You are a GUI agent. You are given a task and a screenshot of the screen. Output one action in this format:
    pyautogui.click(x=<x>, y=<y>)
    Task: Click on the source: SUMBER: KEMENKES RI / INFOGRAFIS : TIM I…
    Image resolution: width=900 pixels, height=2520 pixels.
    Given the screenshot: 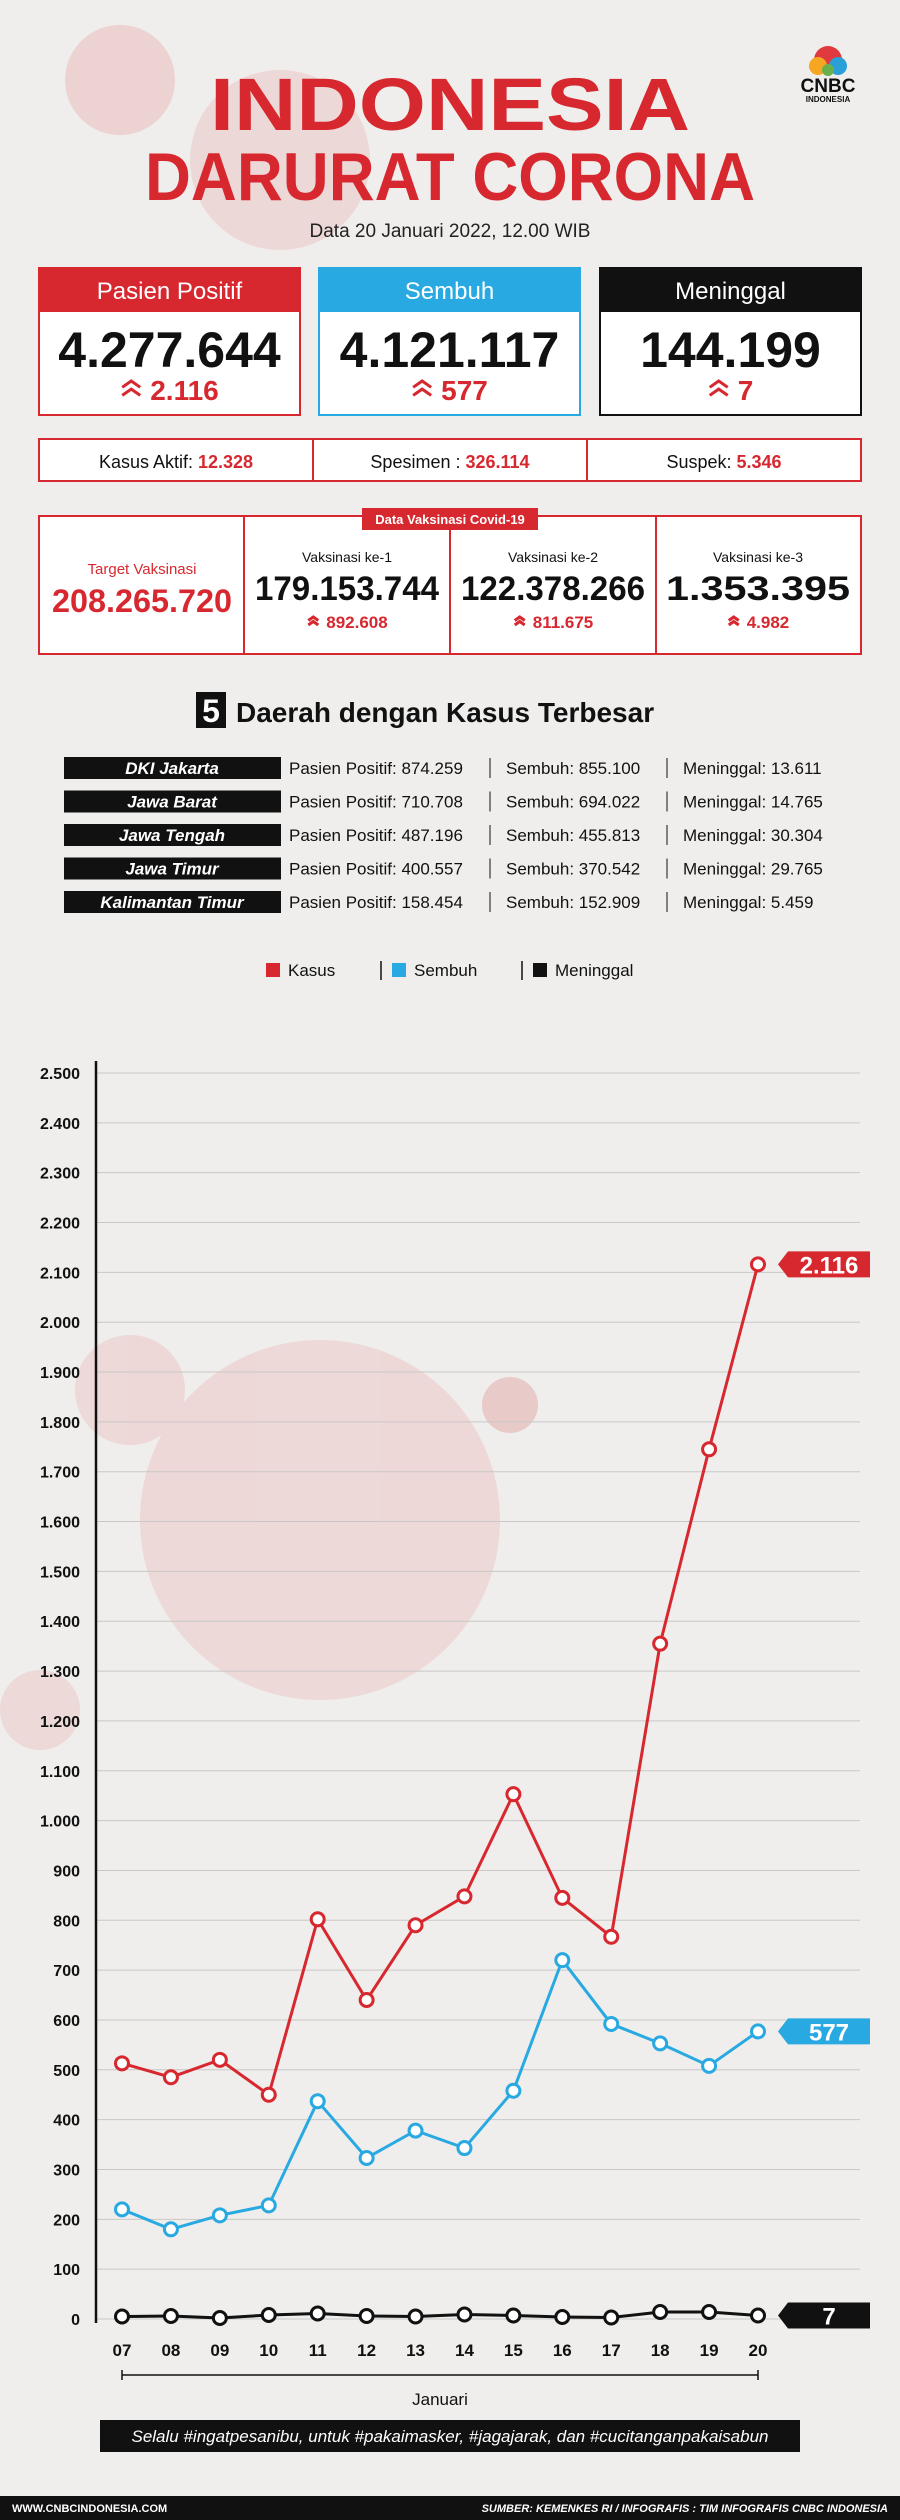 What is the action you would take?
    pyautogui.click(x=685, y=2509)
    